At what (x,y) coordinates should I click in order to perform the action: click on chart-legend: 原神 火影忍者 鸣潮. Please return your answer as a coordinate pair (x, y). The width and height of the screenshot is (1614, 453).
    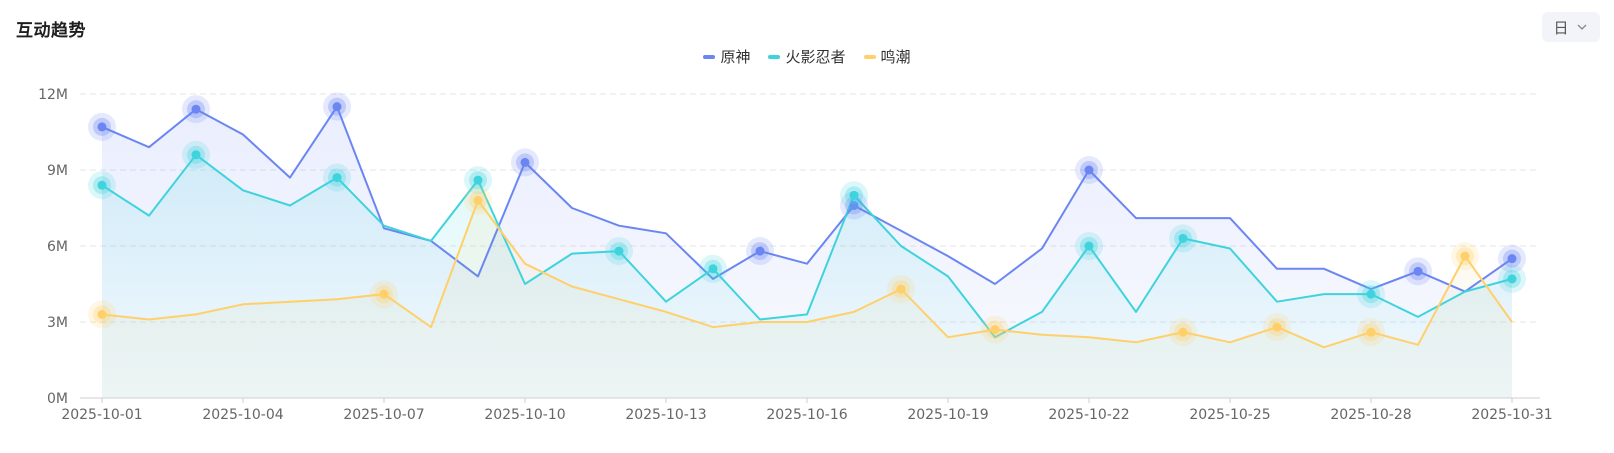
    Looking at the image, I should click on (807, 56).